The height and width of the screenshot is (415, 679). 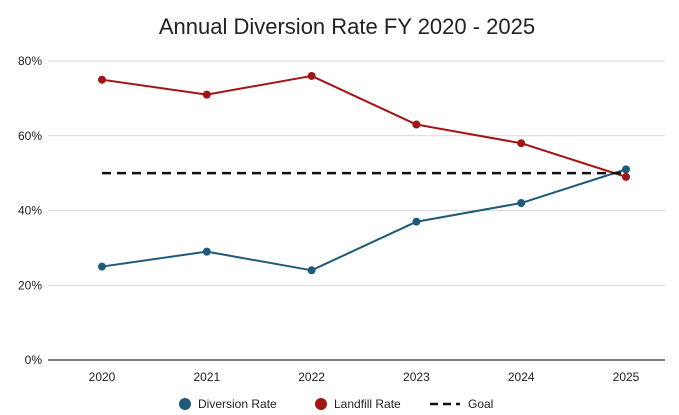 I want to click on legend-diversion-rate-label: Diversion Rate, so click(x=237, y=404).